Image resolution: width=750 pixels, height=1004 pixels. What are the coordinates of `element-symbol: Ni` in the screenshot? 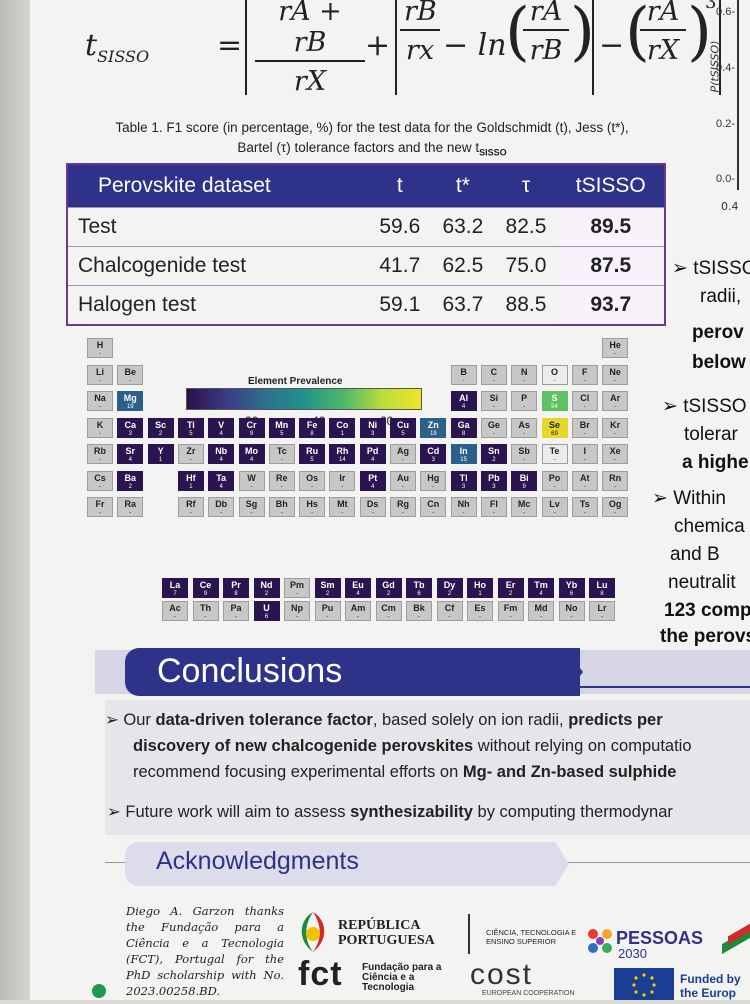 It's located at (373, 424).